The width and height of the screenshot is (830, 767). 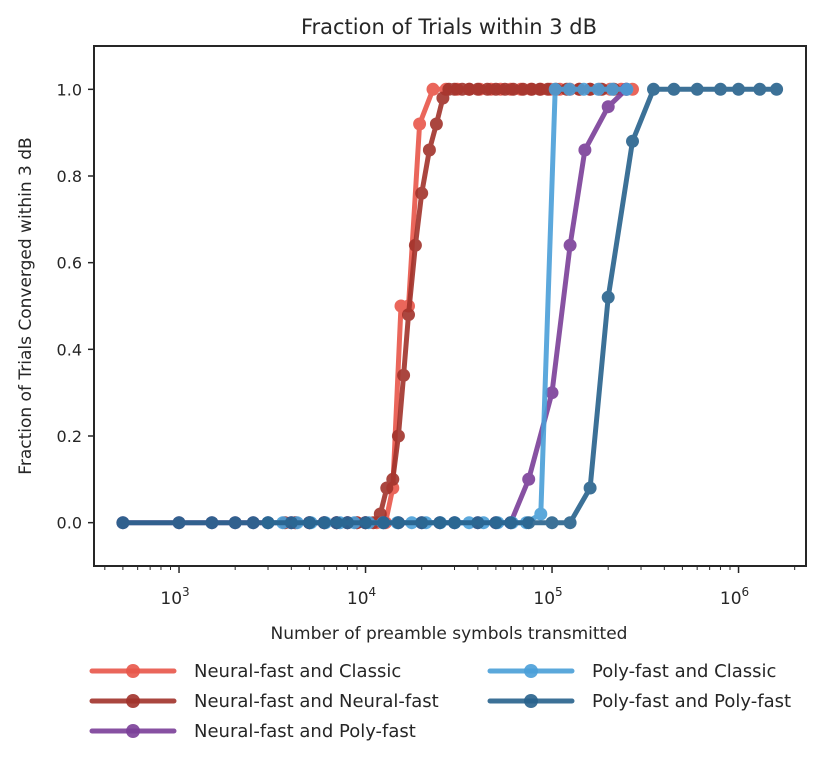 I want to click on legend-item-neural-fast-poly-fast: Neural-fast and Poly-fast, so click(x=252, y=731).